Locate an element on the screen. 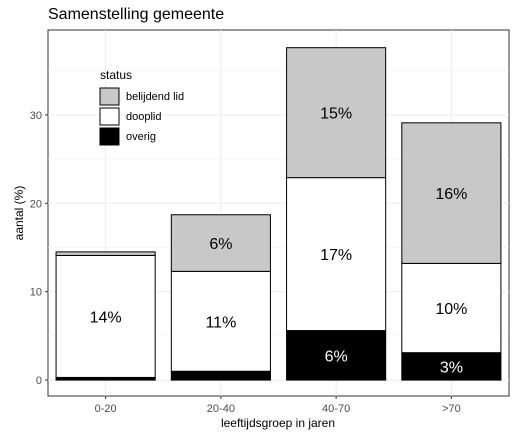 The height and width of the screenshot is (432, 519). legend: status belijdend lid dooplid overig is located at coordinates (141, 107).